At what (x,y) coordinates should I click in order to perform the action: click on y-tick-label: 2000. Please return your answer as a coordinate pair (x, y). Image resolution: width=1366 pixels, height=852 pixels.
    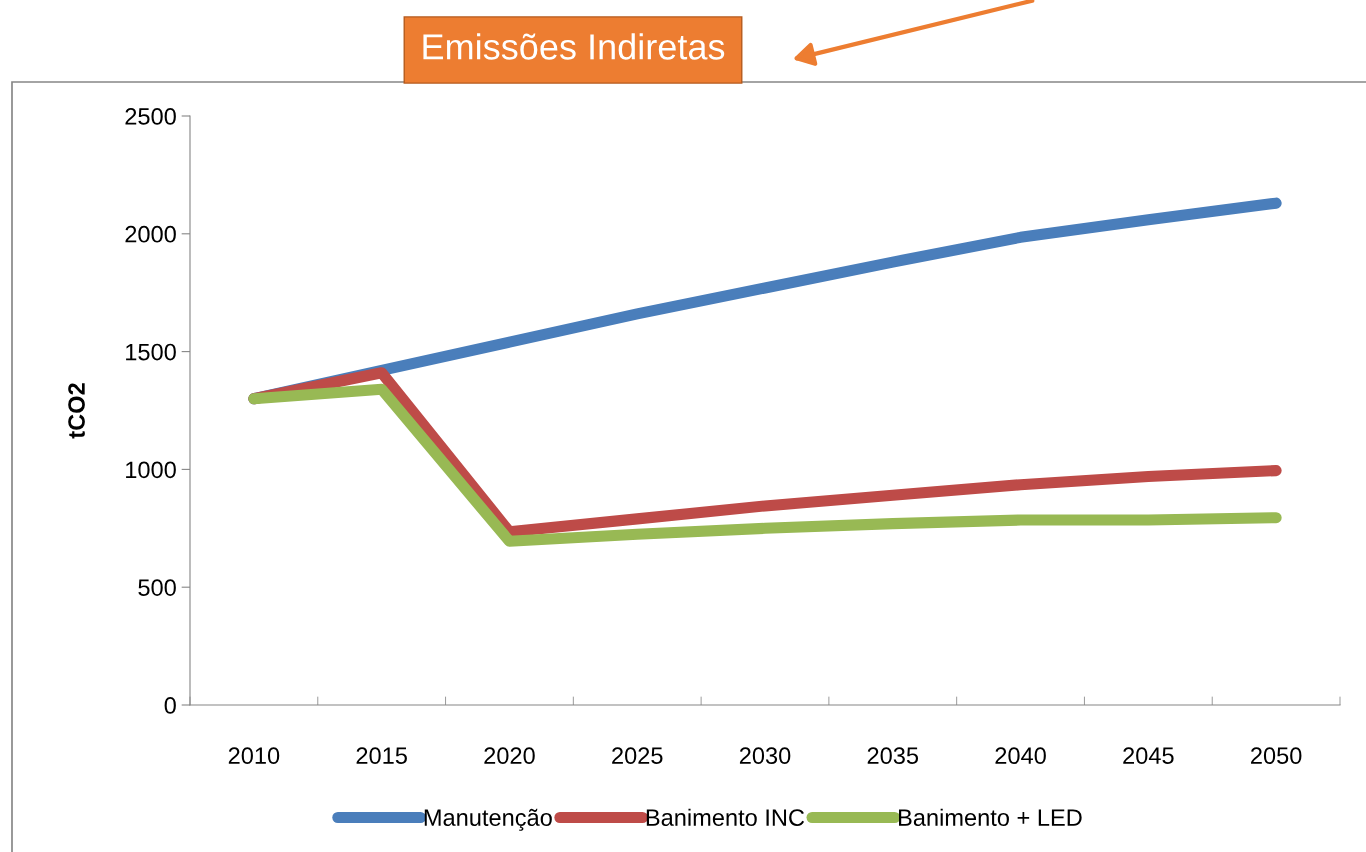
    Looking at the image, I should click on (150, 234).